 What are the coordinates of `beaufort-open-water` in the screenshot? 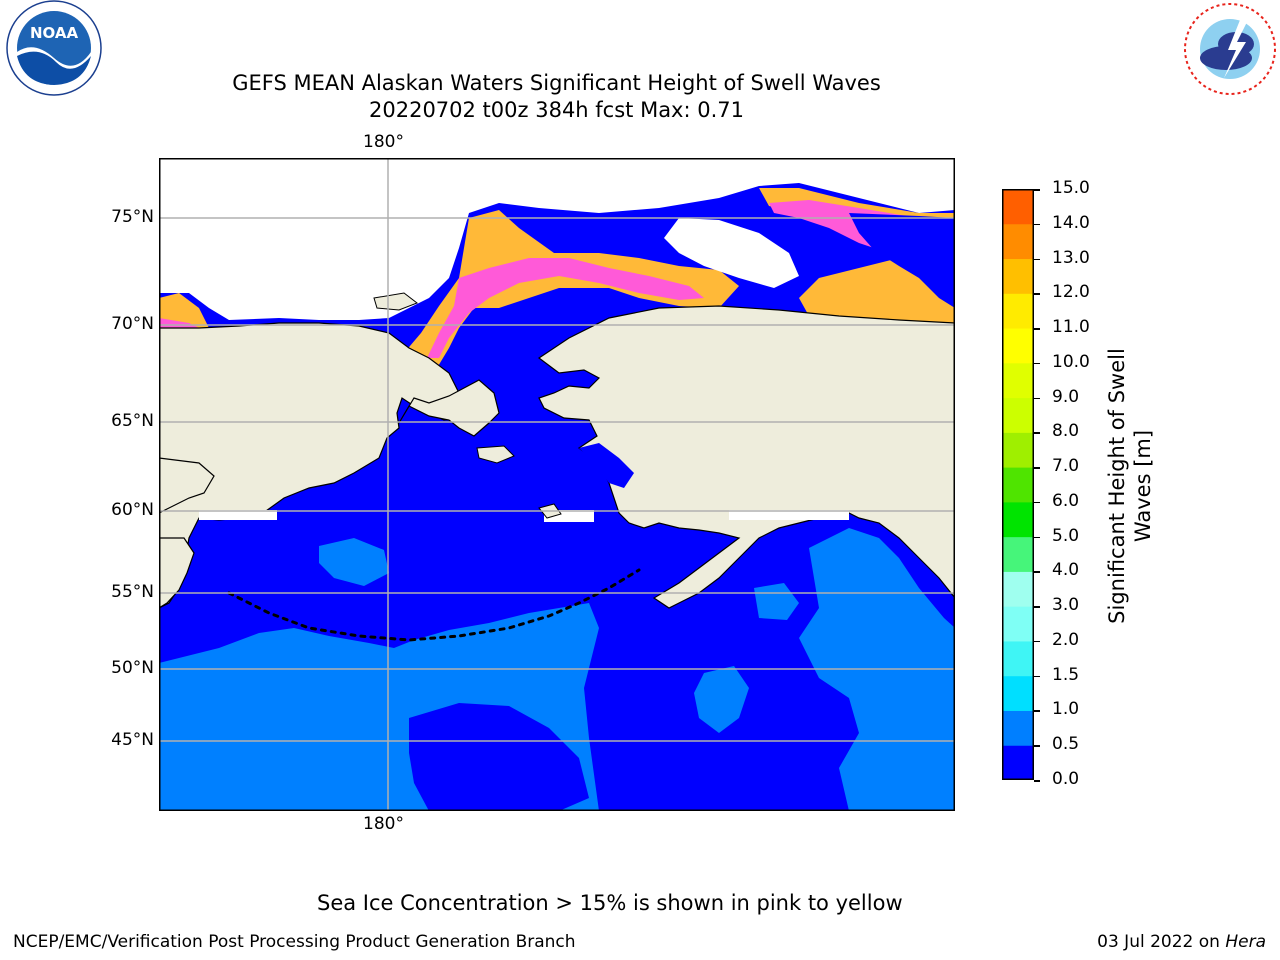 It's located at (902, 260).